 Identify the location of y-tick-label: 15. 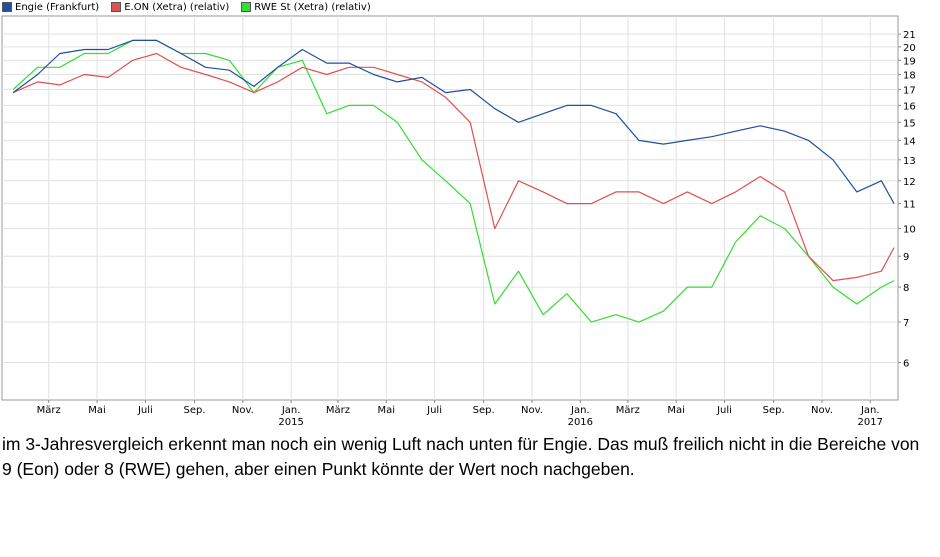
(909, 123).